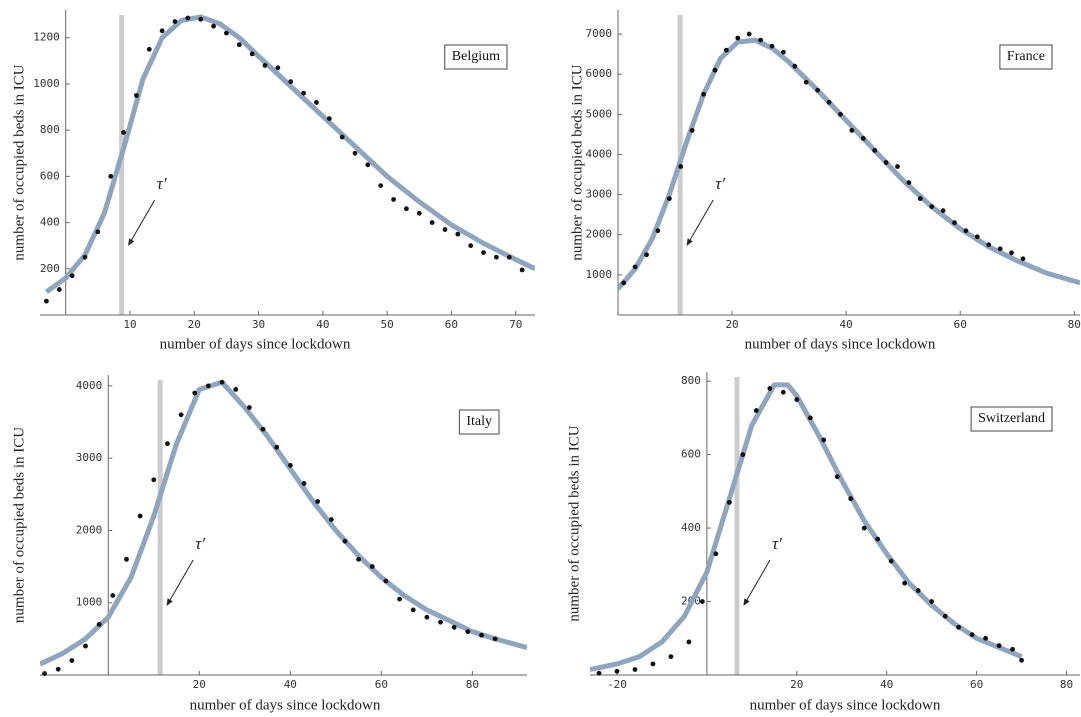 The height and width of the screenshot is (717, 1081). I want to click on y-tick-label: 800, so click(50, 129).